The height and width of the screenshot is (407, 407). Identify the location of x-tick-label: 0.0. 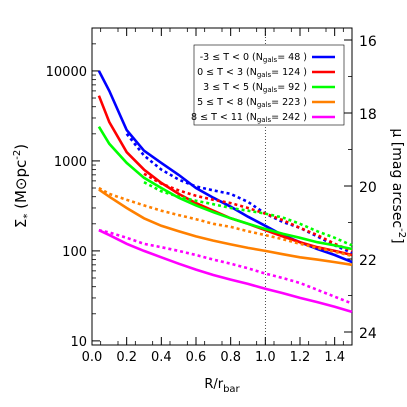
(92, 357).